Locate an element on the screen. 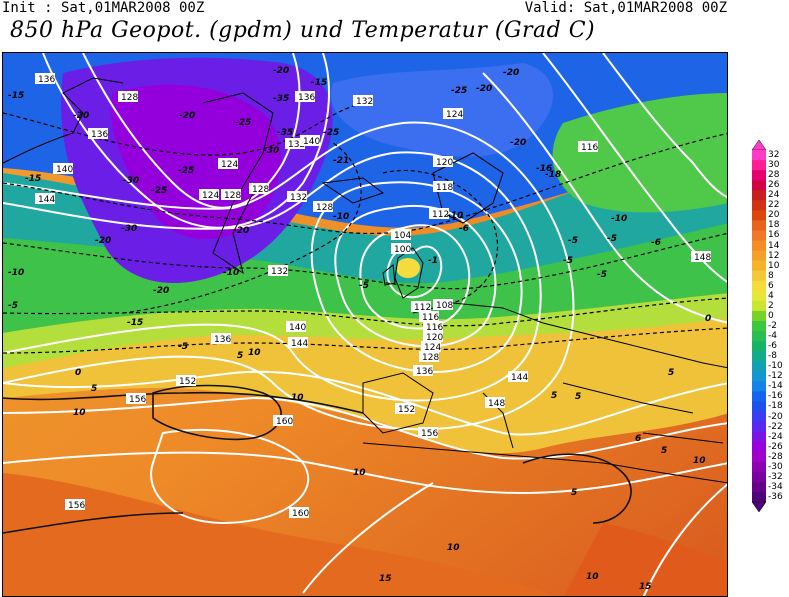  geo-label: 128 is located at coordinates (324, 208).